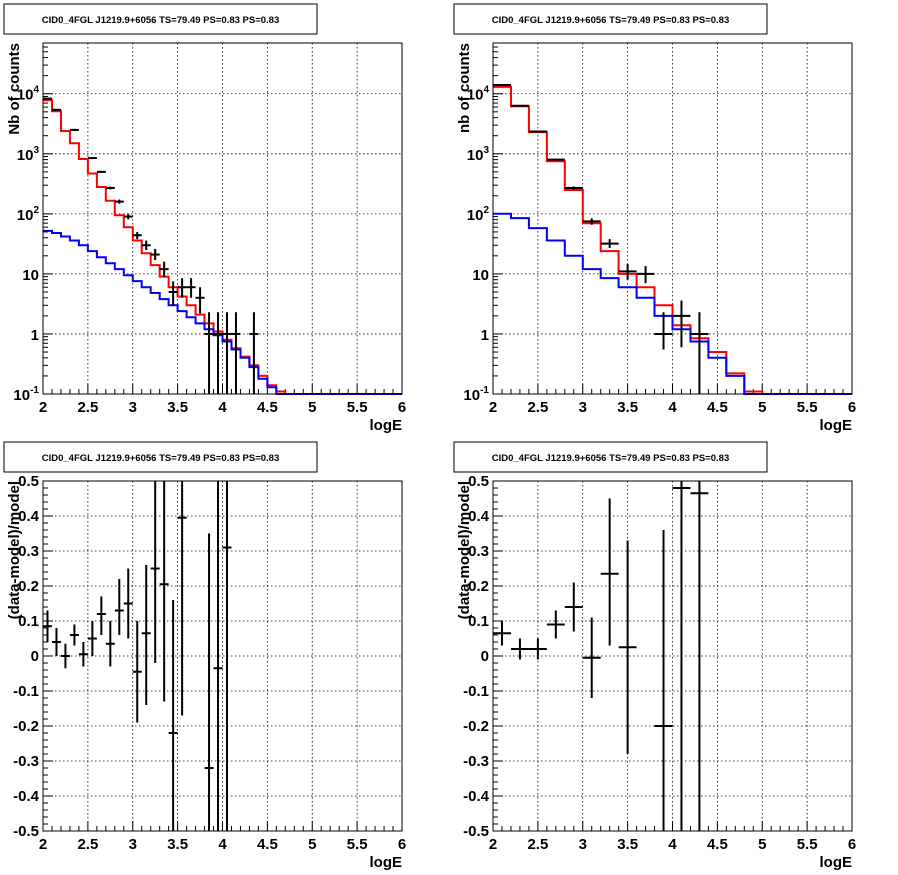 This screenshot has height=875, width=898. I want to click on y-tick-label: 10, so click(480, 275).